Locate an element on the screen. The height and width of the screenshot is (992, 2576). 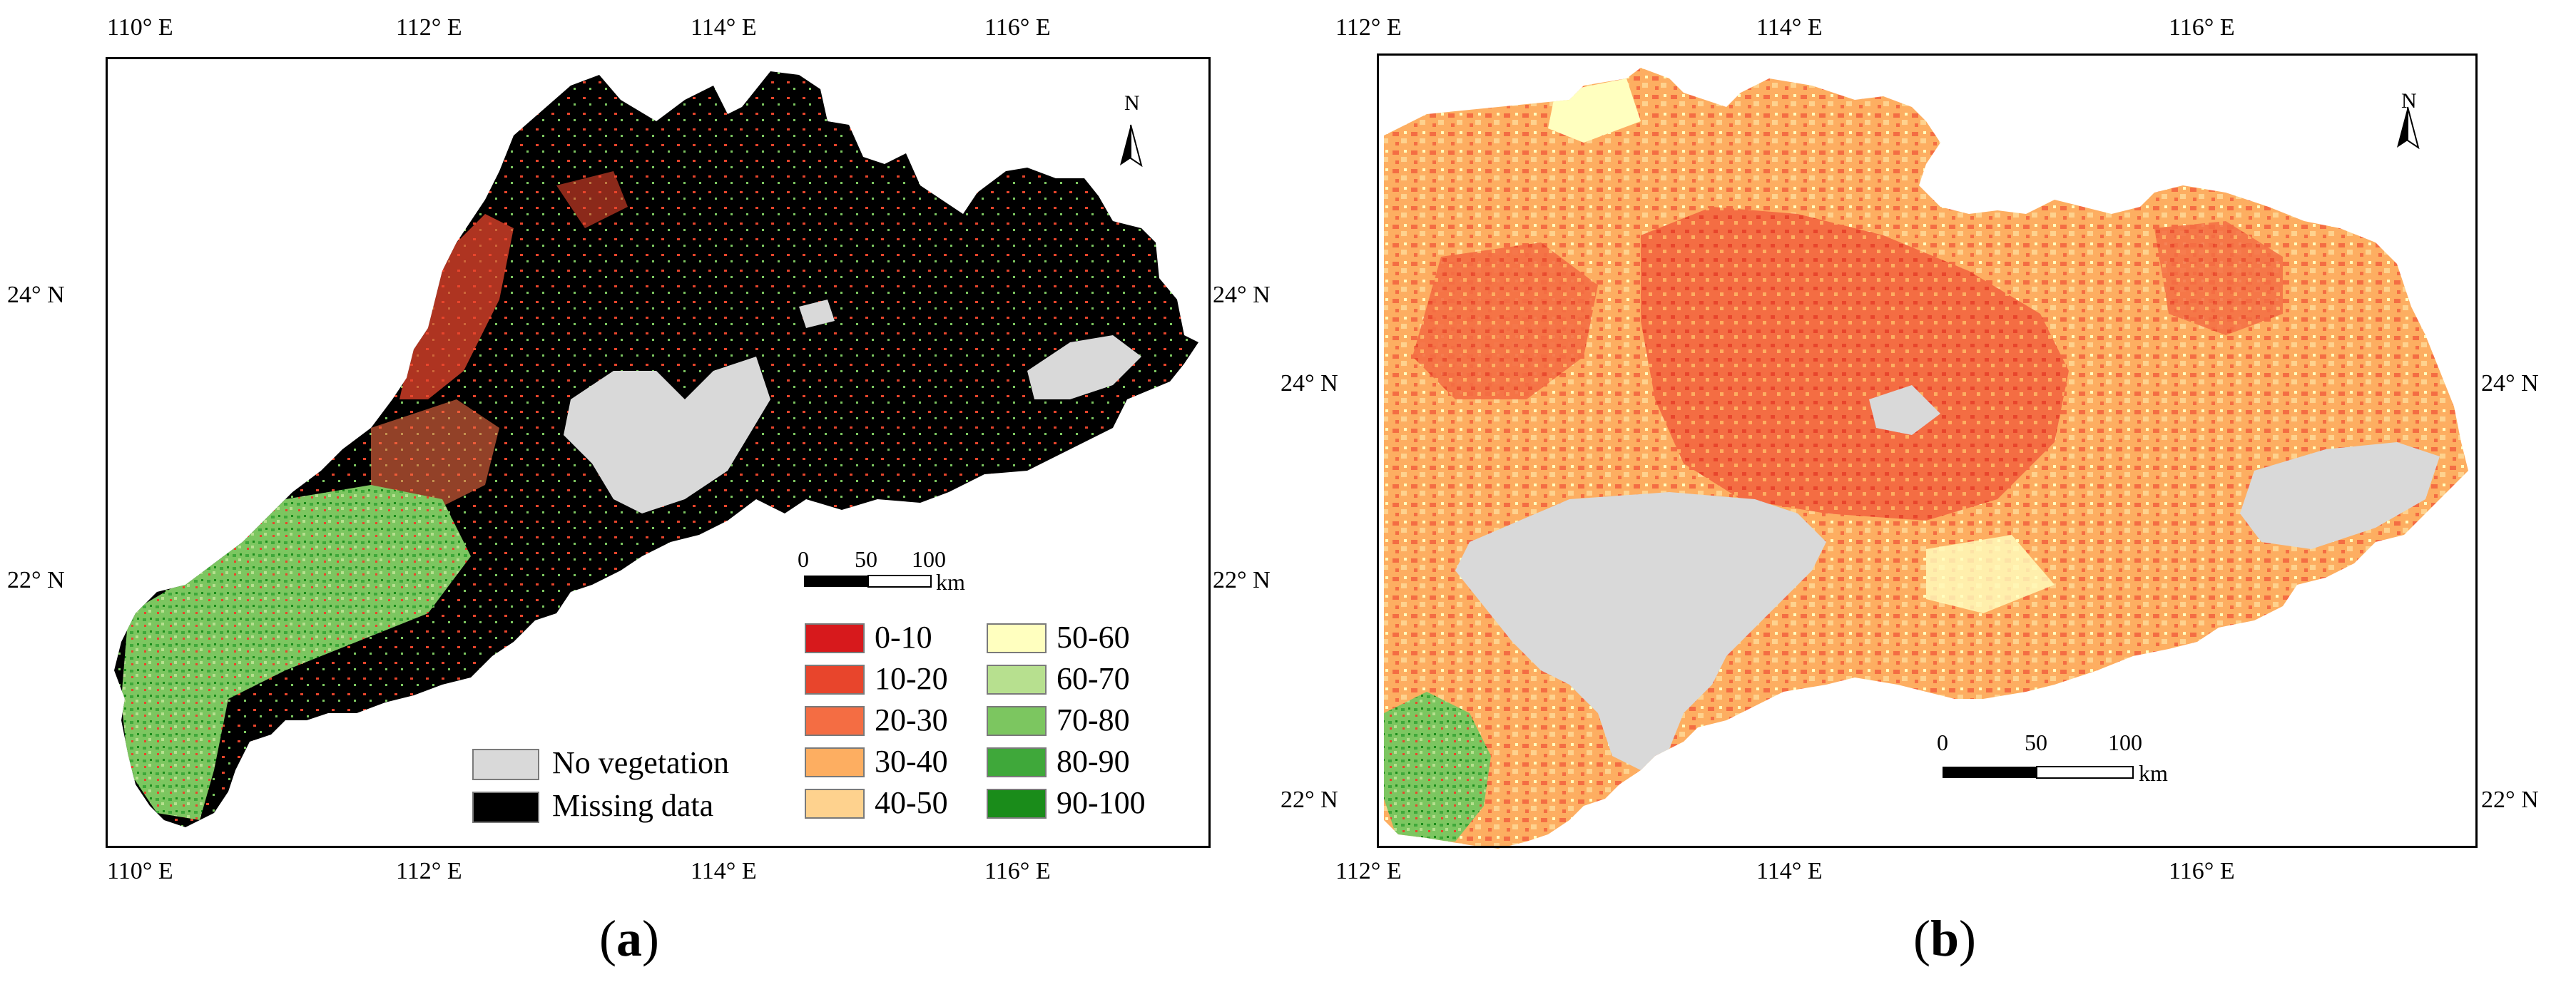
legend-item-no-vegetation: No vegetation is located at coordinates (636, 764).